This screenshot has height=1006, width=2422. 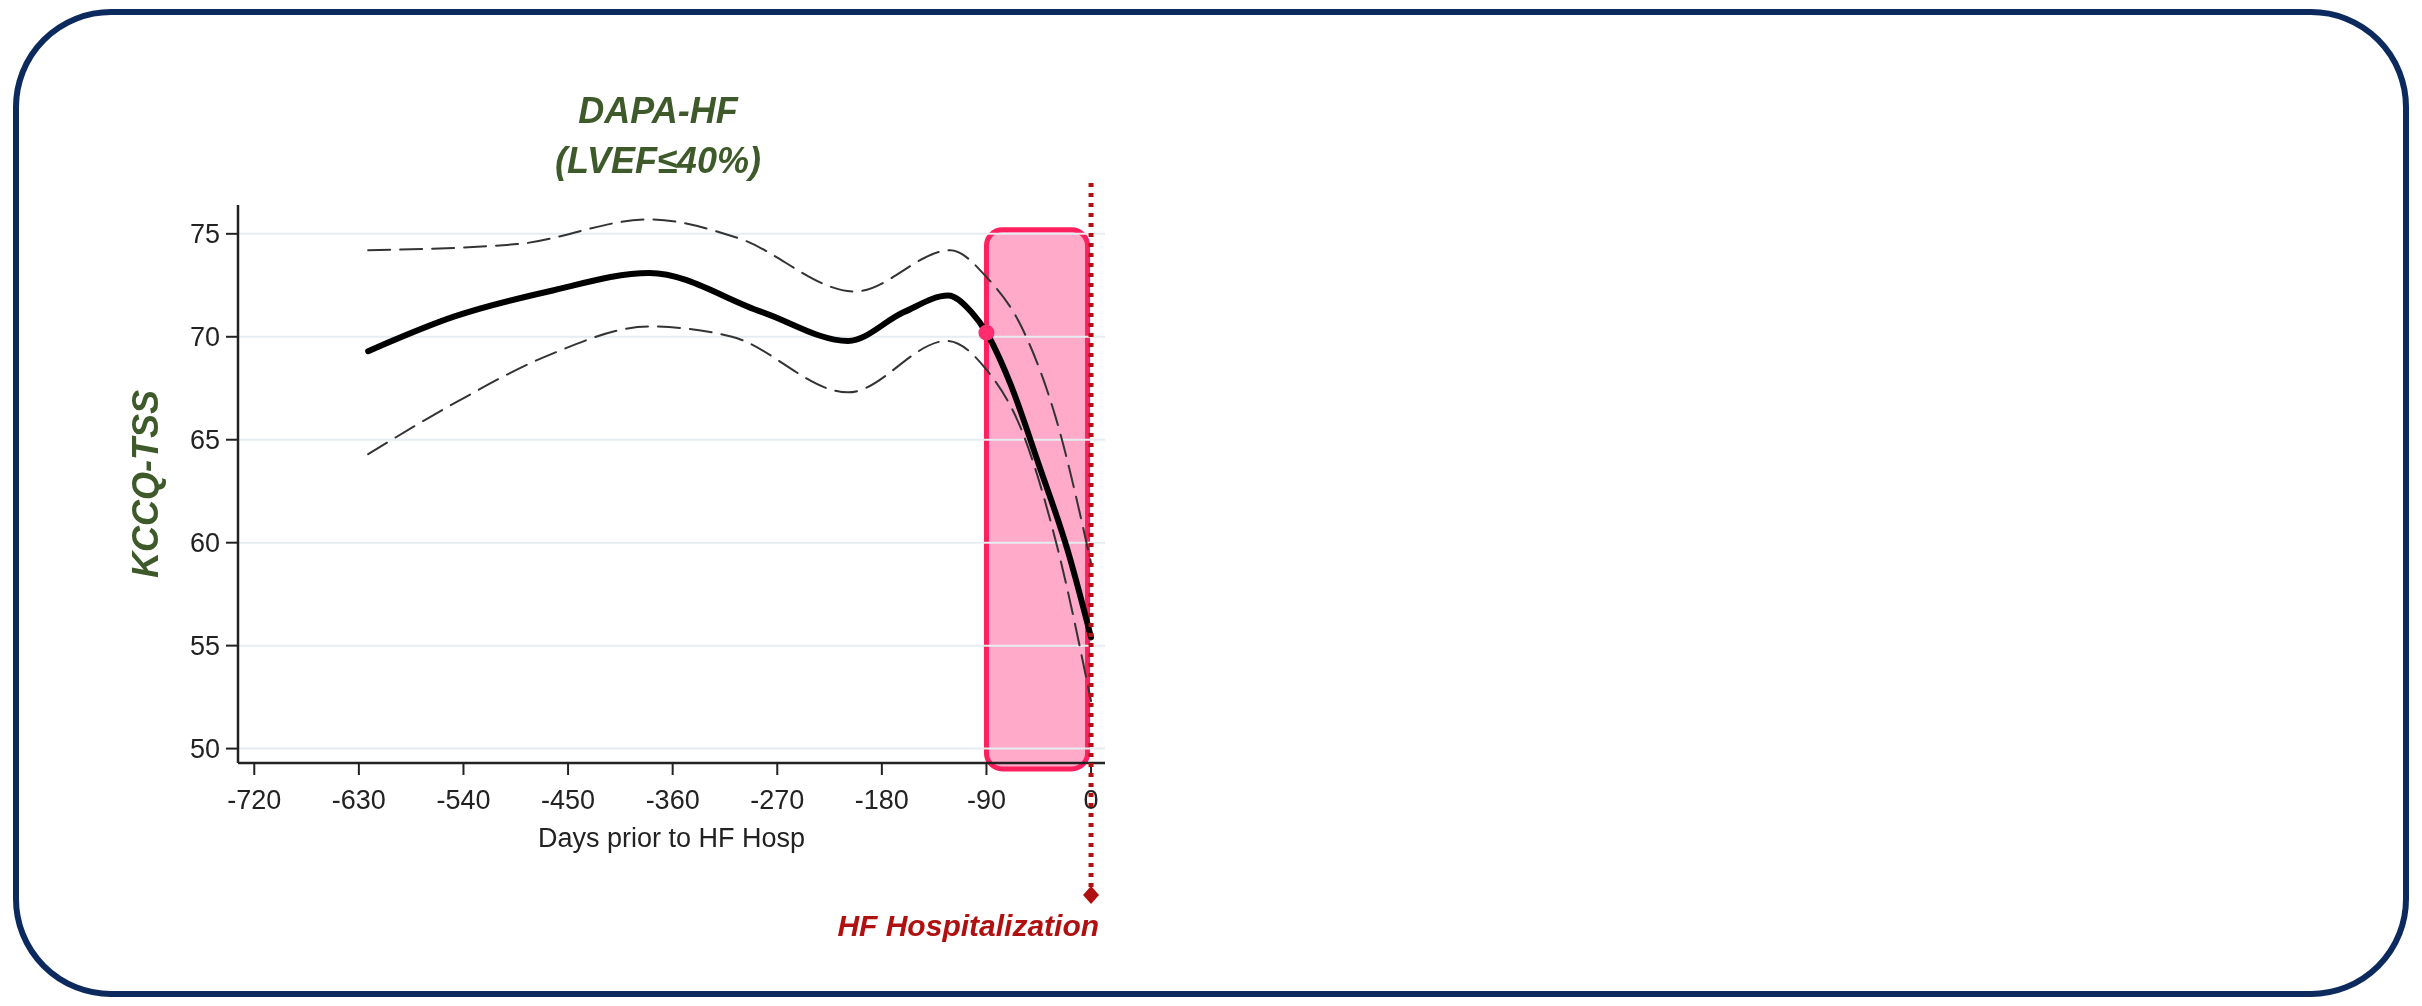 I want to click on x-tick-label: -270, so click(x=777, y=800).